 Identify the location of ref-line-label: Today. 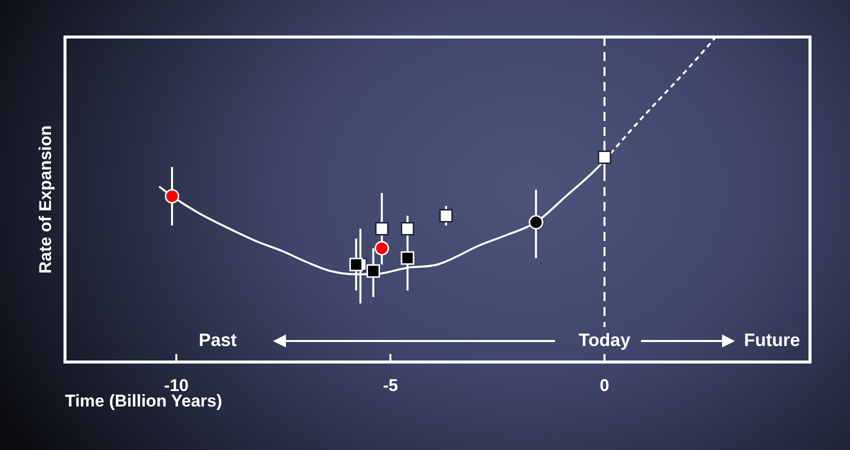
(604, 340).